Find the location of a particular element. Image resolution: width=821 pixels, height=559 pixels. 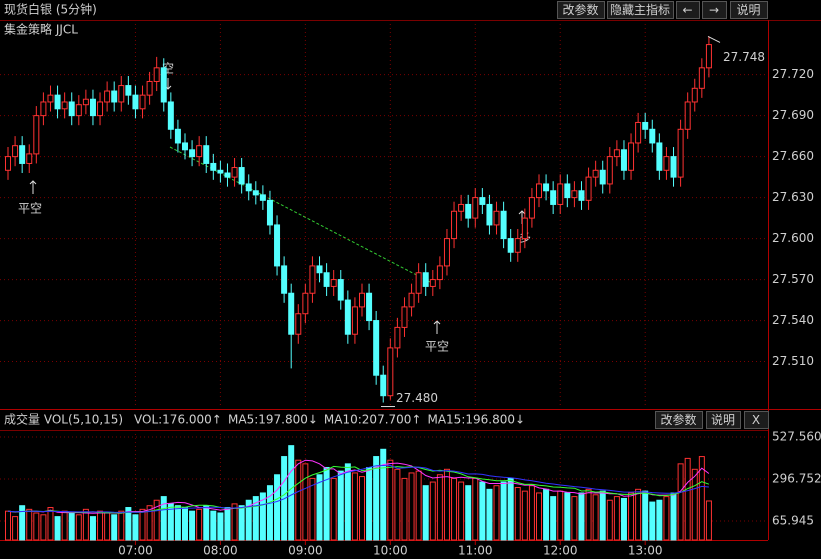

y-tick-label: 27.510 is located at coordinates (793, 361).